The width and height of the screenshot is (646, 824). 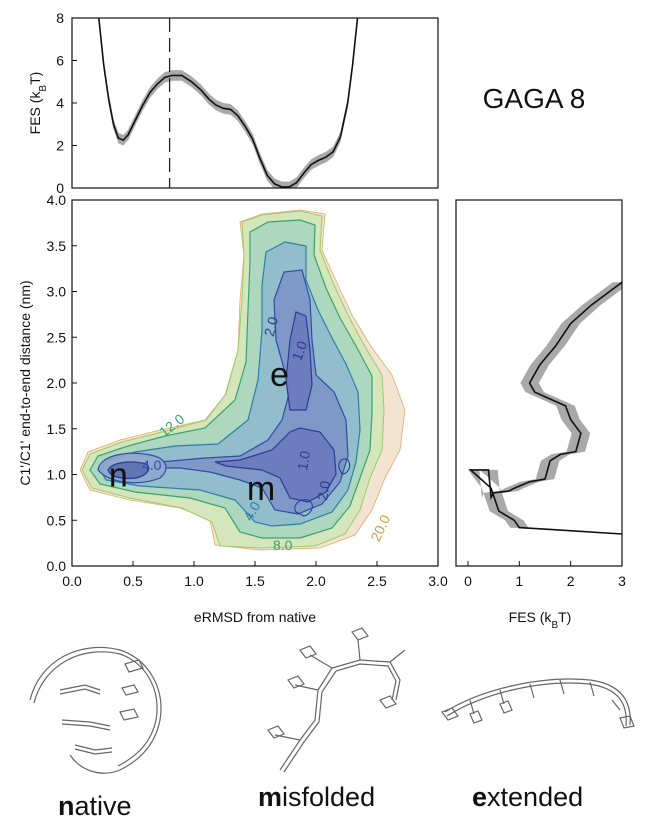 I want to click on side-x-ticks: 0 1 2 3, so click(x=545, y=575).